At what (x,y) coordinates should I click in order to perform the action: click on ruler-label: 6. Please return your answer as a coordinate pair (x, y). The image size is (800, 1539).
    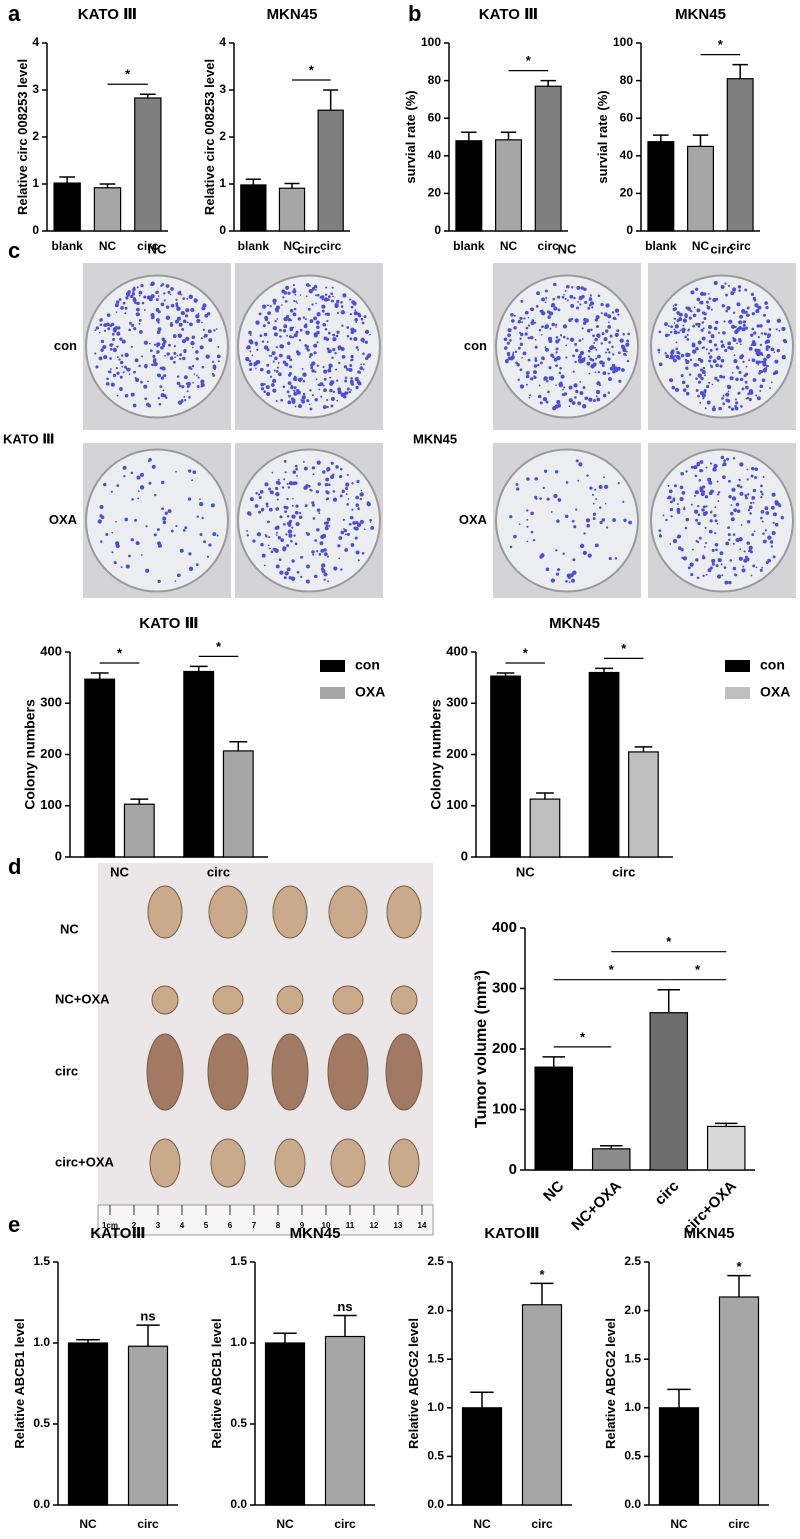
    Looking at the image, I should click on (230, 1225).